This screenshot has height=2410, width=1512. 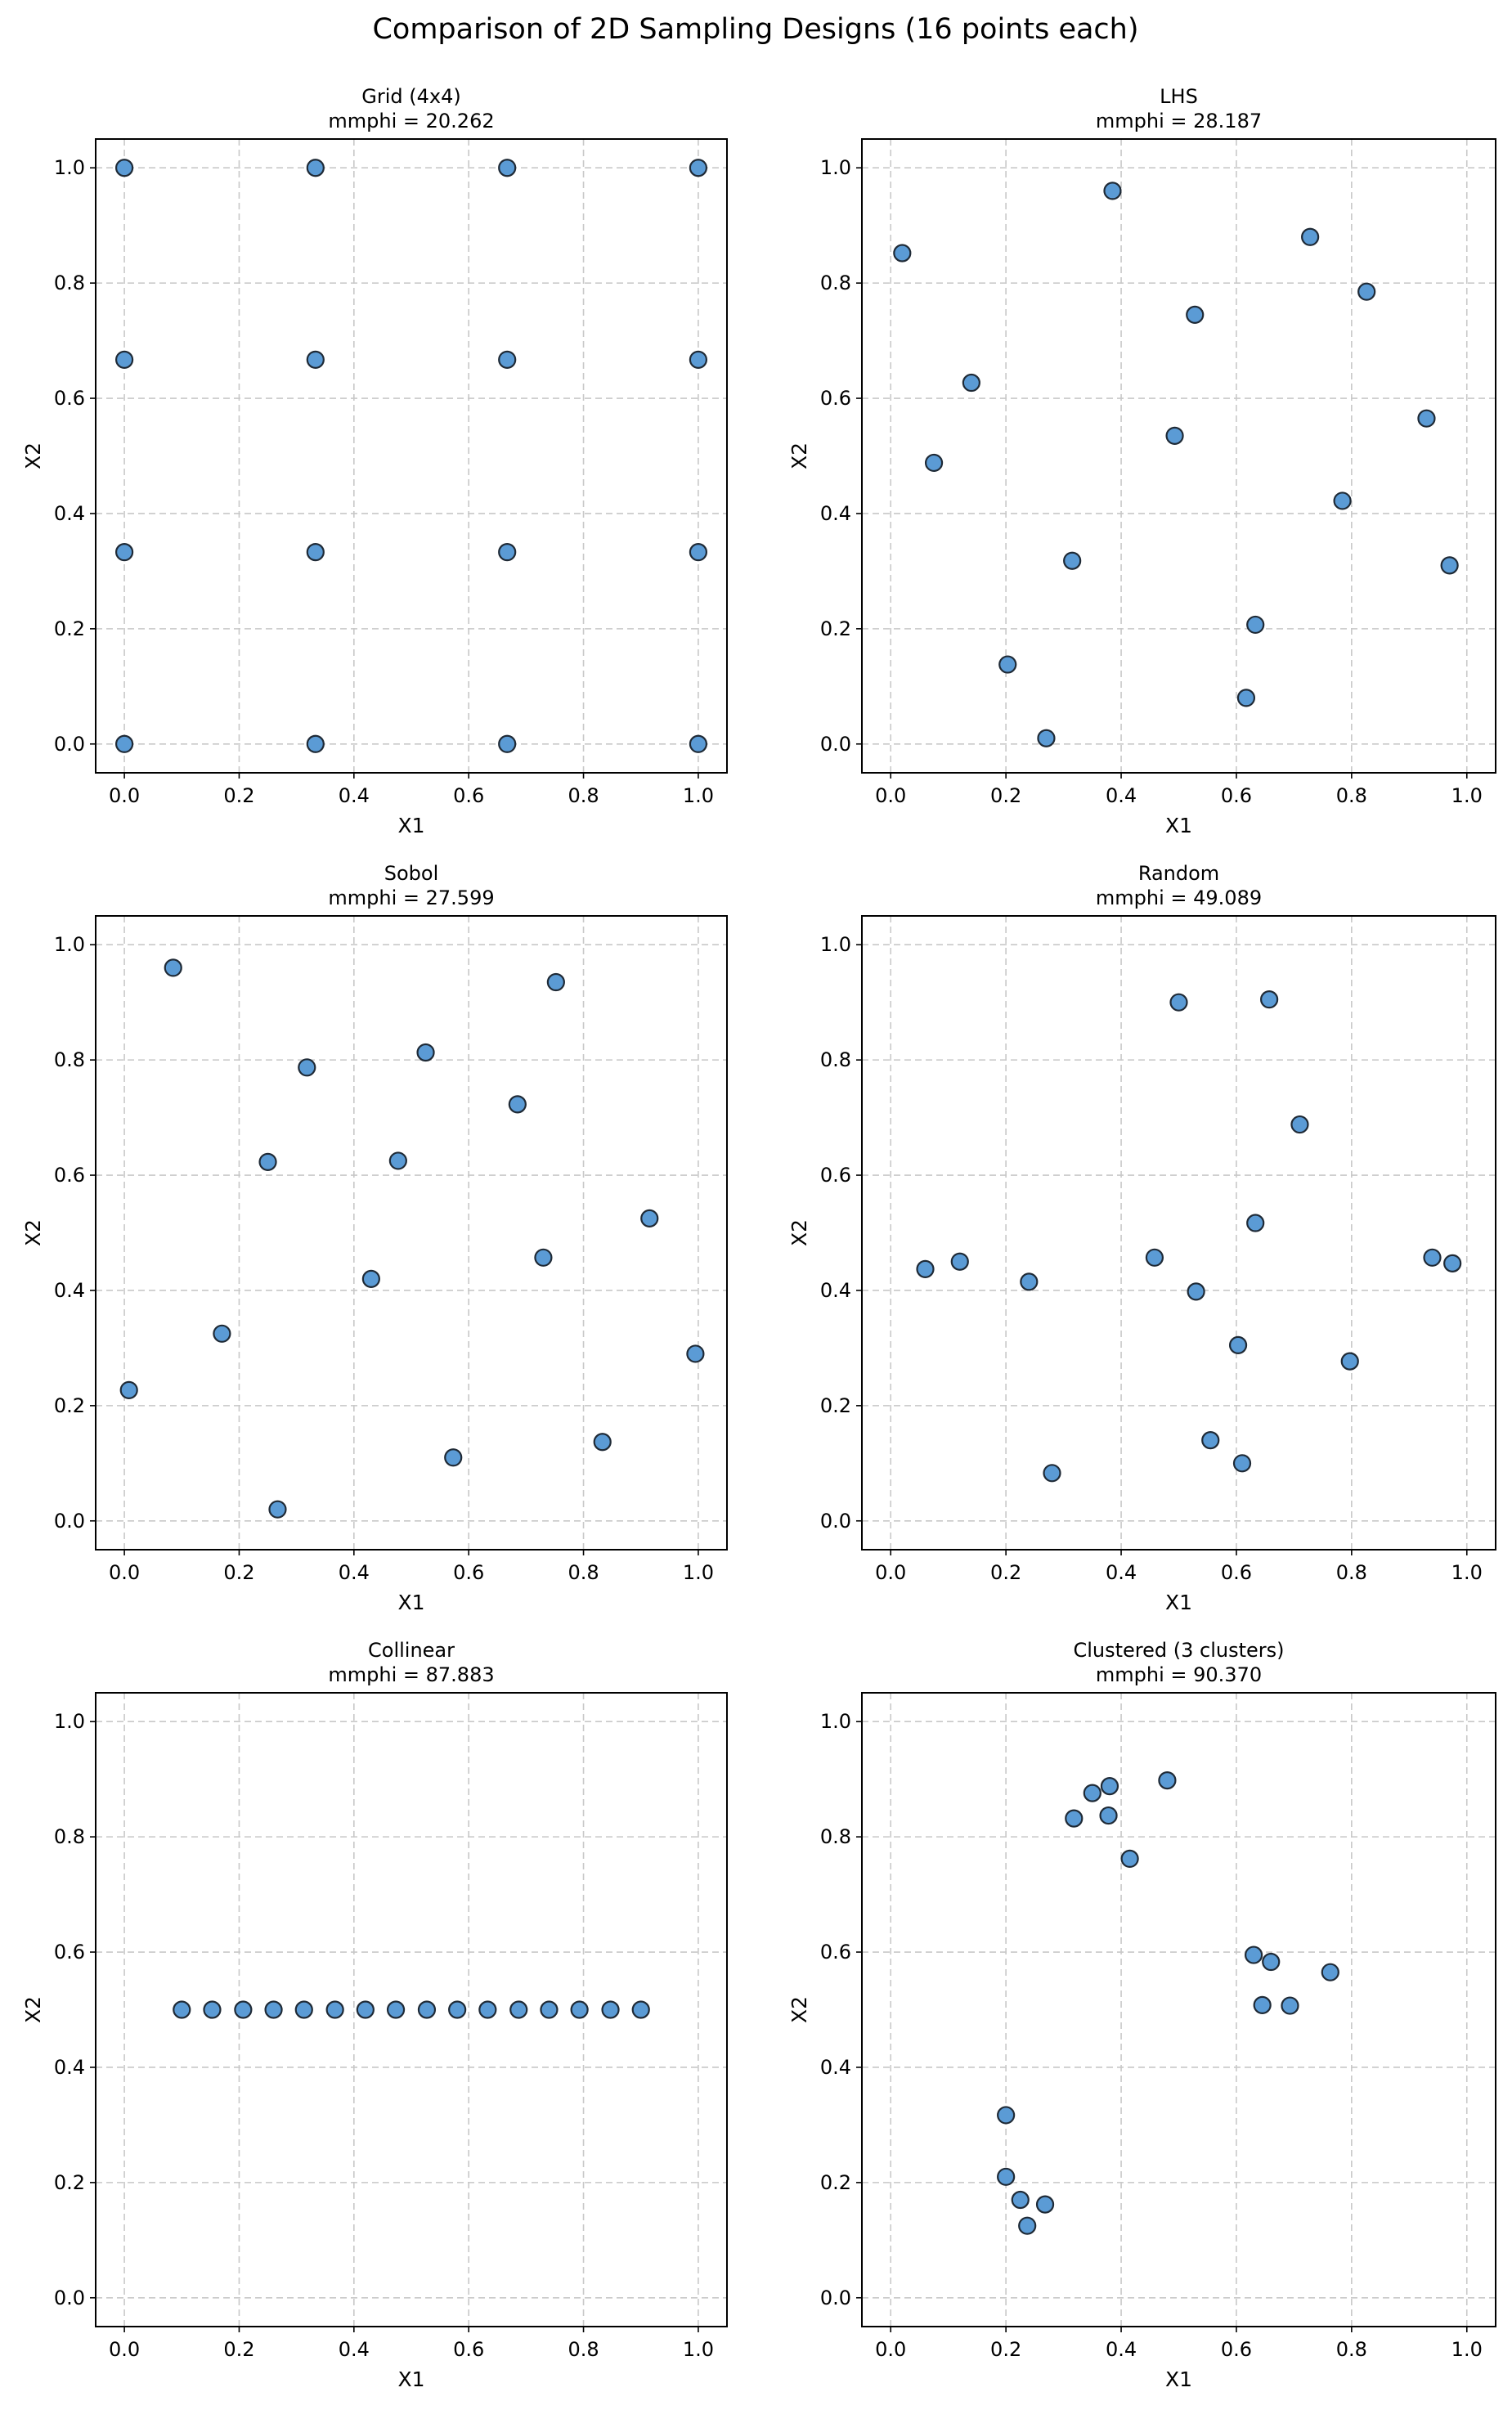 I want to click on panel-title: Random, so click(x=1178, y=873).